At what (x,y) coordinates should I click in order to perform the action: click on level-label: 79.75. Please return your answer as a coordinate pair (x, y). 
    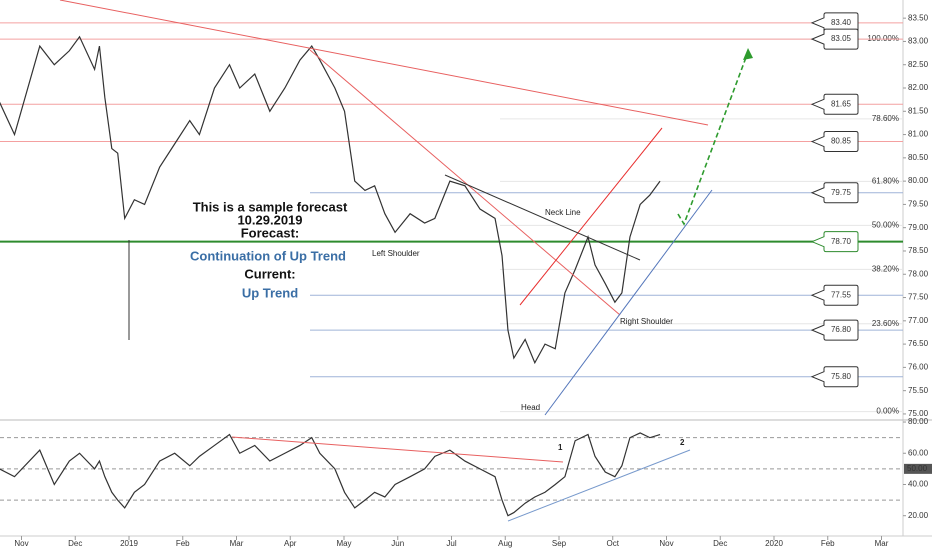
    Looking at the image, I should click on (841, 192).